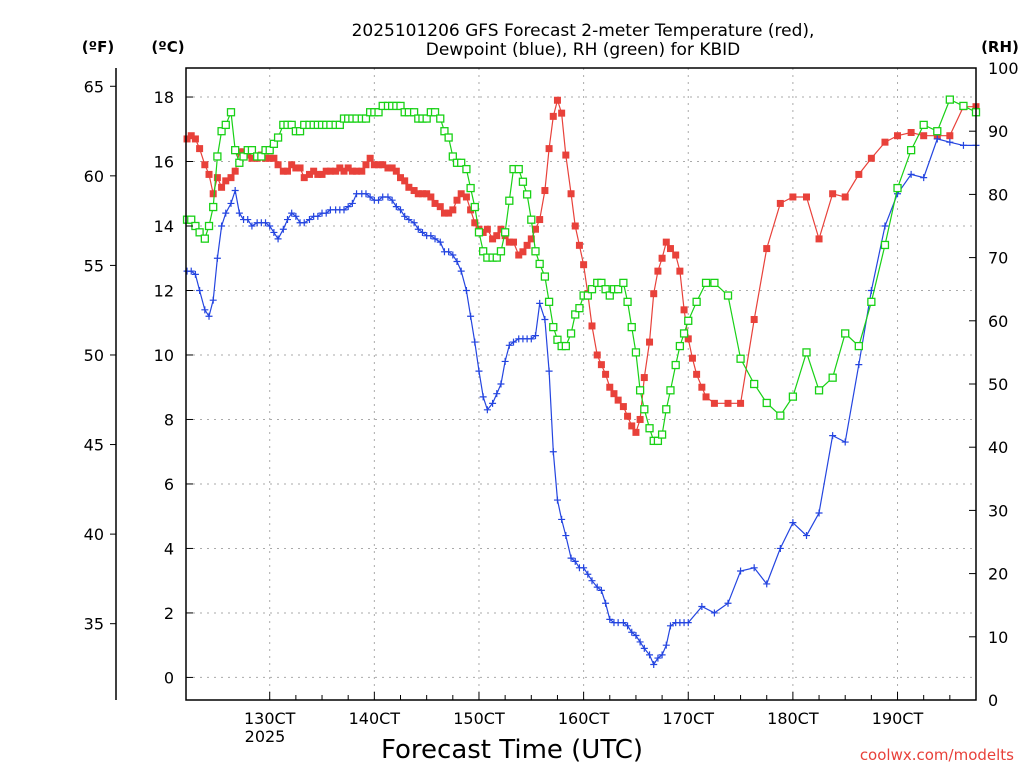  I want to click on rh-axis-ticks: 0 10 20 30 40 50 60 70 80 90 100, so click(994, 384).